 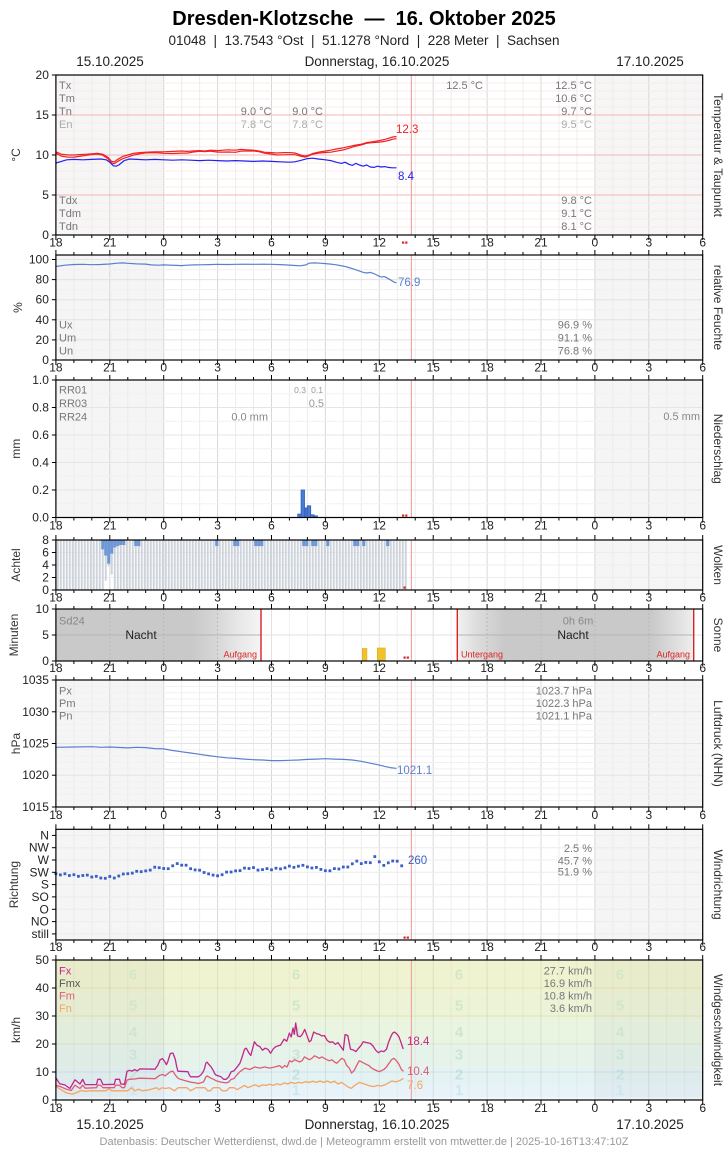 I want to click on svg-text: Donnerstag, 16.10.2025, so click(x=377, y=61).